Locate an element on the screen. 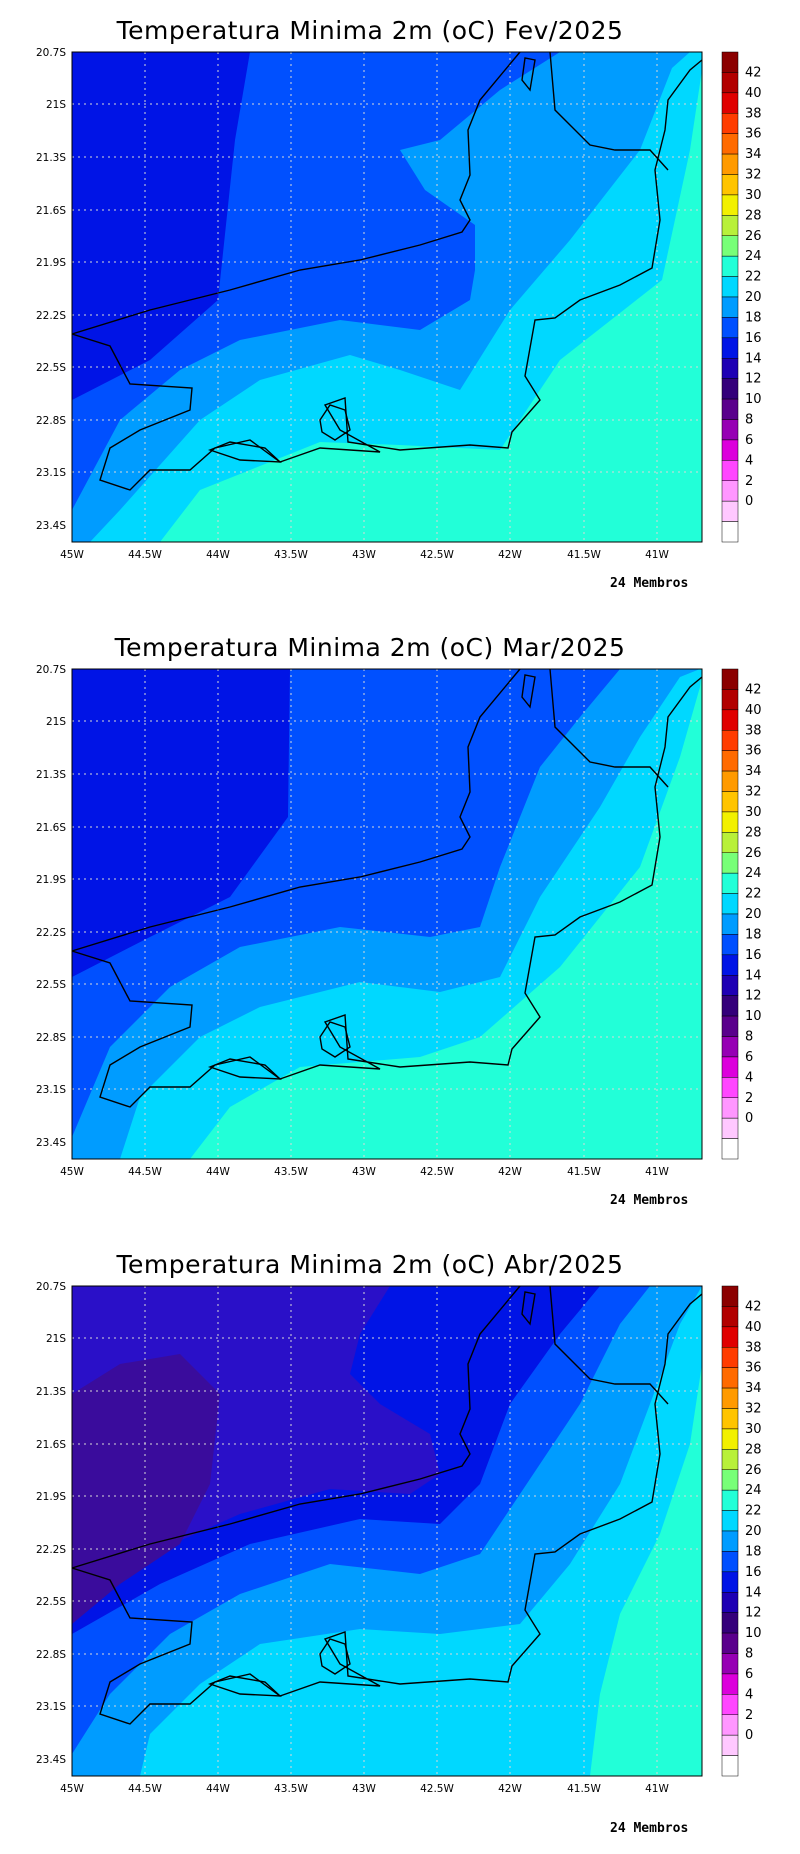 Image resolution: width=800 pixels, height=1854 pixels. colorbar-label: 16 is located at coordinates (753, 955).